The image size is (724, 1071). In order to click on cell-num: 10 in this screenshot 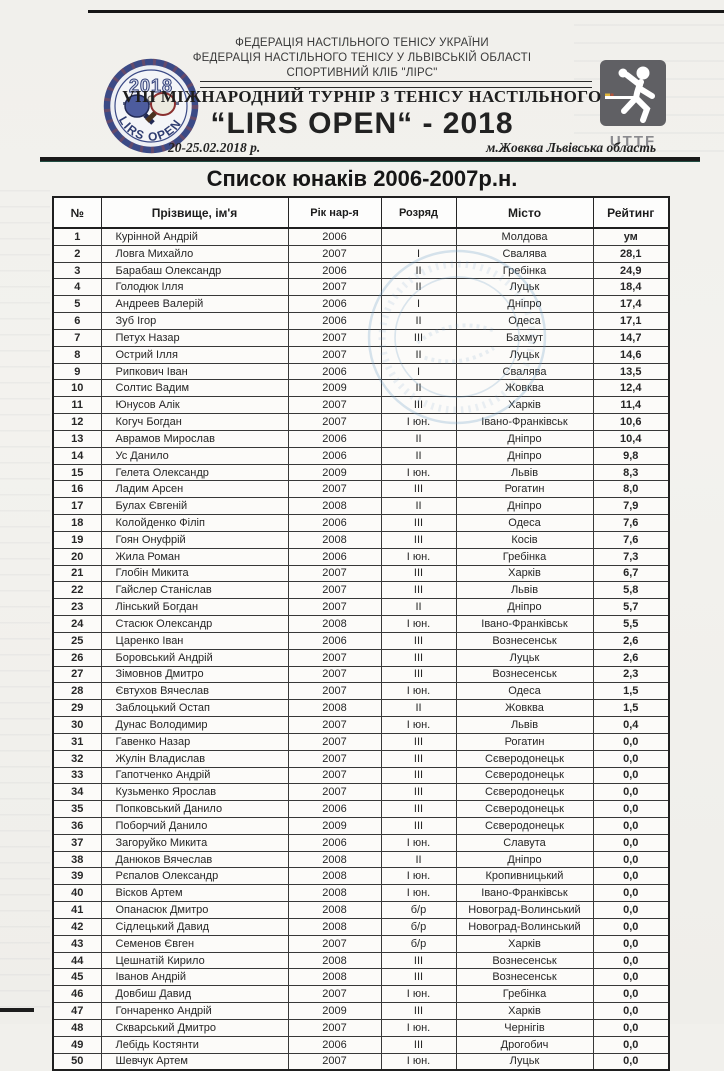, I will do `click(77, 388)`.